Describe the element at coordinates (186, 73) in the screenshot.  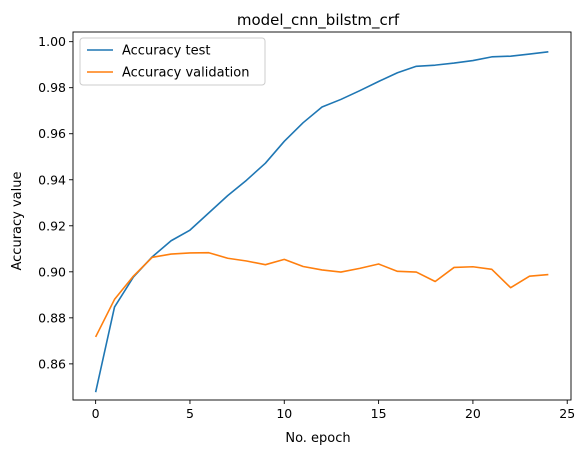
I see `legend-label: Accuracy validation` at that location.